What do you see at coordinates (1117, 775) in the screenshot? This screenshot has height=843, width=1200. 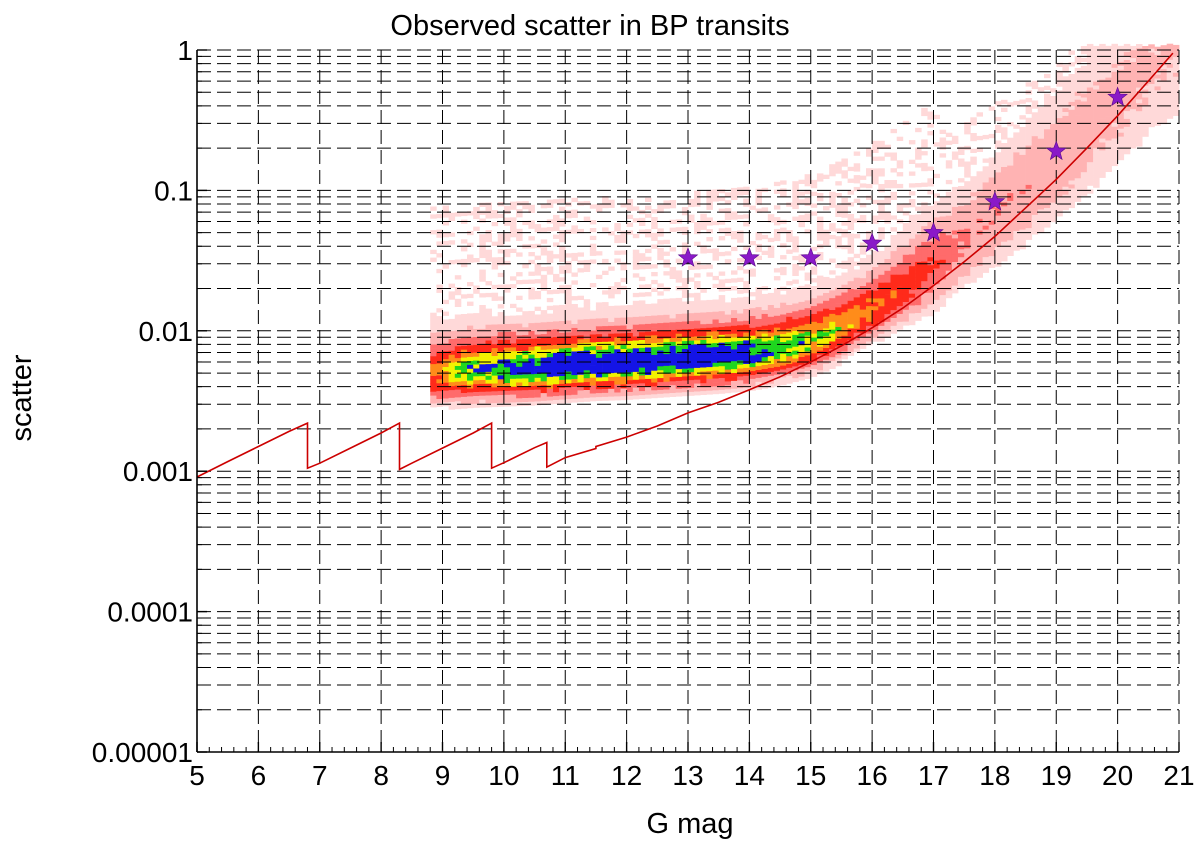 I see `x-tick-label: 20` at bounding box center [1117, 775].